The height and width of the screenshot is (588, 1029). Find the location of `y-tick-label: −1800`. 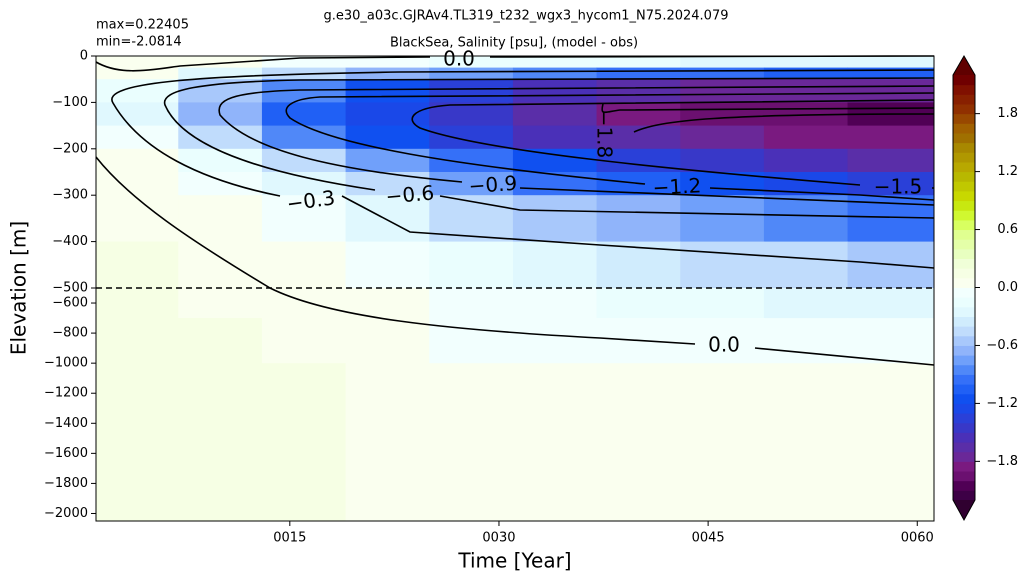

y-tick-label: −1800 is located at coordinates (66, 483).